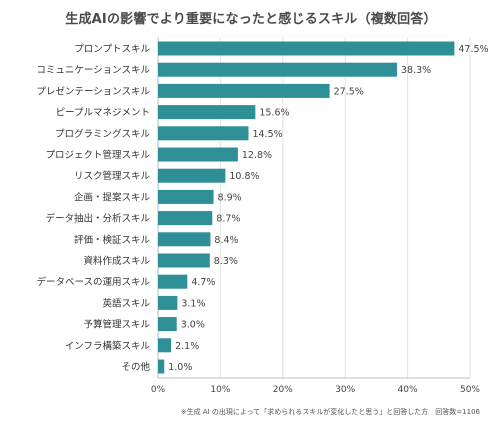 This screenshot has height=426, width=502. Describe the element at coordinates (274, 113) in the screenshot. I see `value-label: 15.6%` at that location.